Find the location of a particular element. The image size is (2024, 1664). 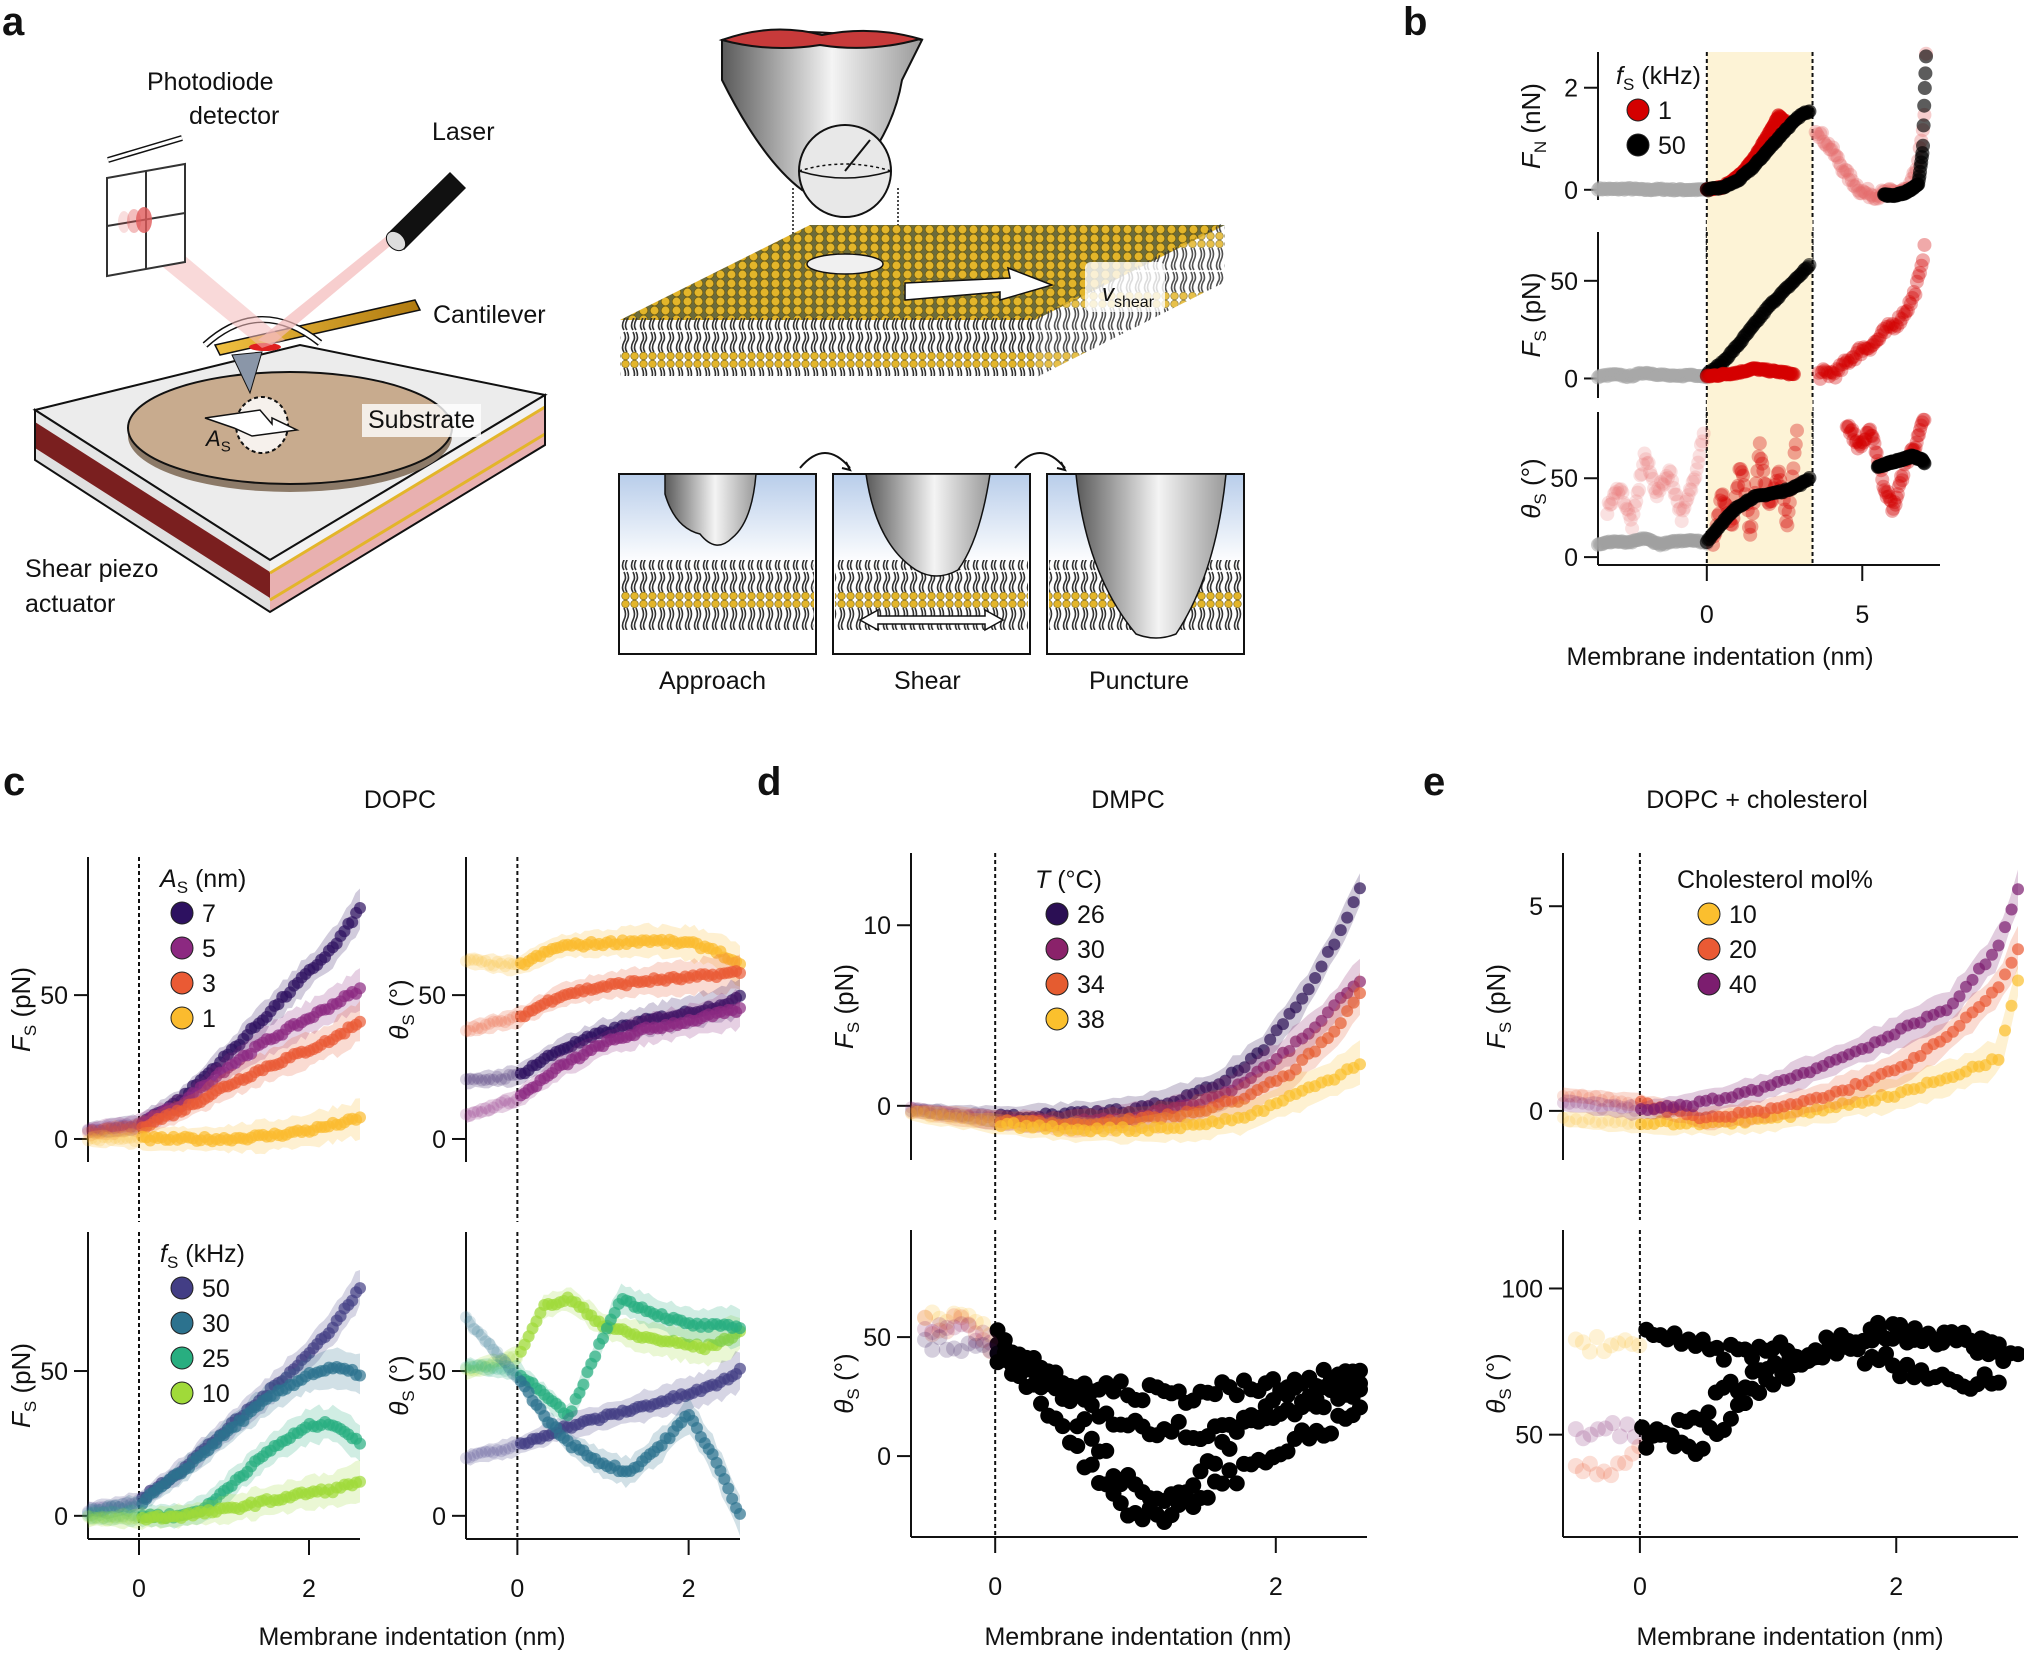

shear-arrow-icon is located at coordinates (979, 283).